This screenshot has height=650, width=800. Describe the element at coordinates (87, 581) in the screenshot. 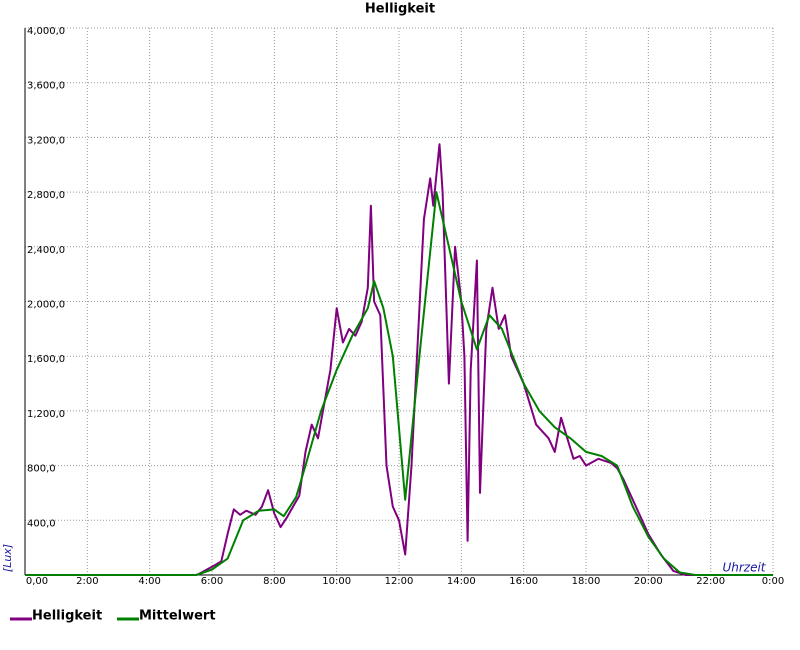

I see `x-tick-label: 2:00` at that location.